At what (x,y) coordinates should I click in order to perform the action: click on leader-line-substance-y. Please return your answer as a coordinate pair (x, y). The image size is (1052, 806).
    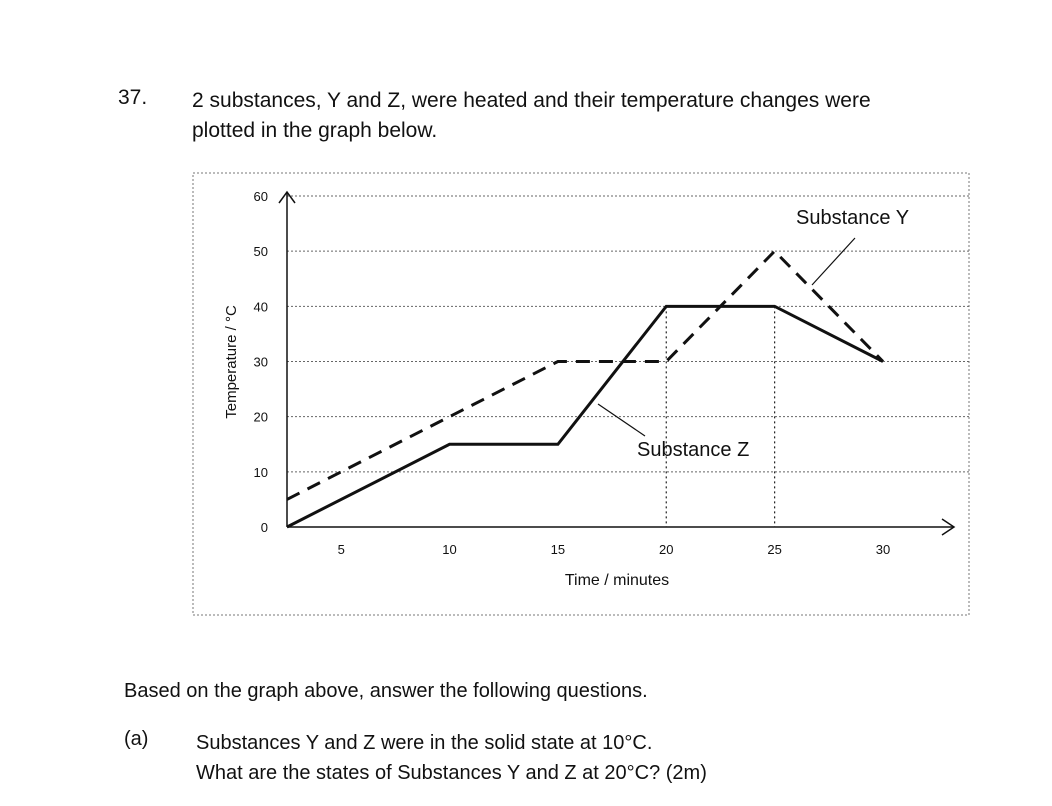
    Looking at the image, I should click on (833, 261).